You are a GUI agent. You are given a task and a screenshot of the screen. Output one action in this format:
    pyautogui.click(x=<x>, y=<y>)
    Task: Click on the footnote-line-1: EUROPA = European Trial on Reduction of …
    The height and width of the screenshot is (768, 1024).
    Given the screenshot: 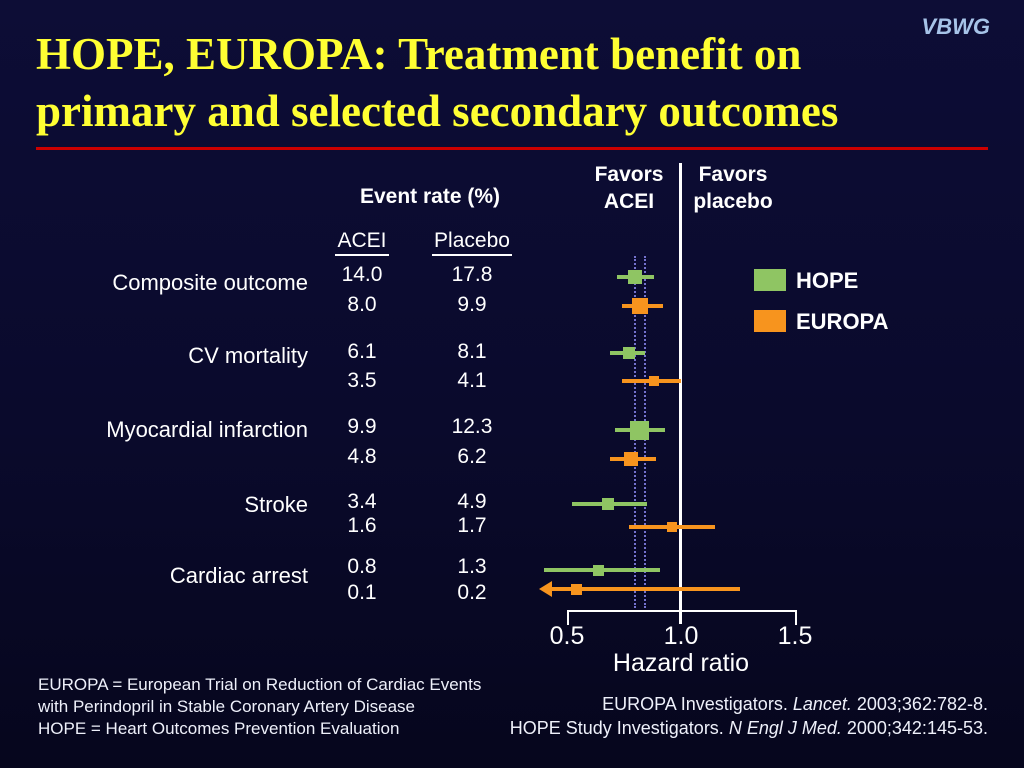 What is the action you would take?
    pyautogui.click(x=260, y=684)
    